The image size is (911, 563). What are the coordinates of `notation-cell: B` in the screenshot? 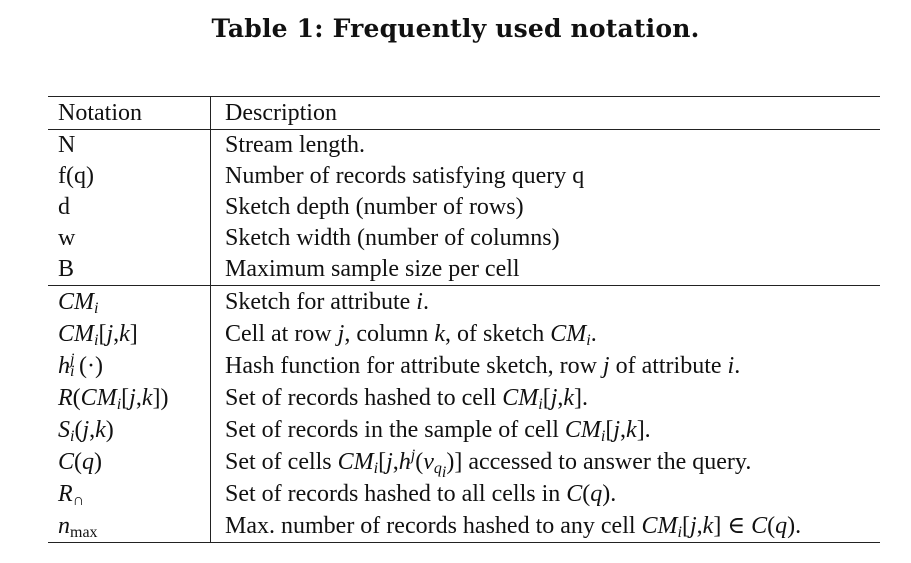 It's located at (129, 270).